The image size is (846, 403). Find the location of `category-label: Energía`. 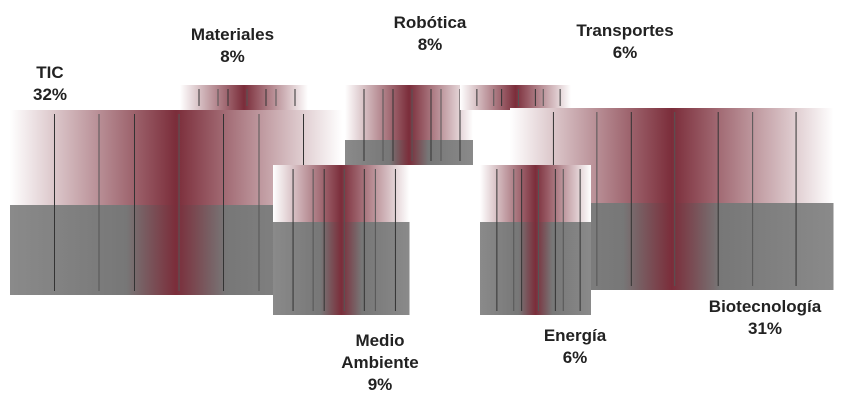

category-label: Energía is located at coordinates (575, 335).